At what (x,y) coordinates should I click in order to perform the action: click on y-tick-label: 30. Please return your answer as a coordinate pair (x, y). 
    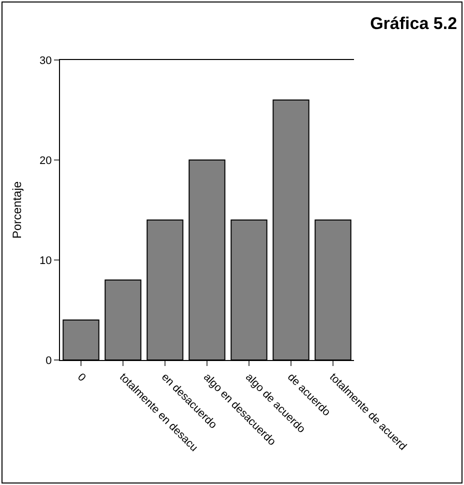
    Looking at the image, I should click on (46, 60).